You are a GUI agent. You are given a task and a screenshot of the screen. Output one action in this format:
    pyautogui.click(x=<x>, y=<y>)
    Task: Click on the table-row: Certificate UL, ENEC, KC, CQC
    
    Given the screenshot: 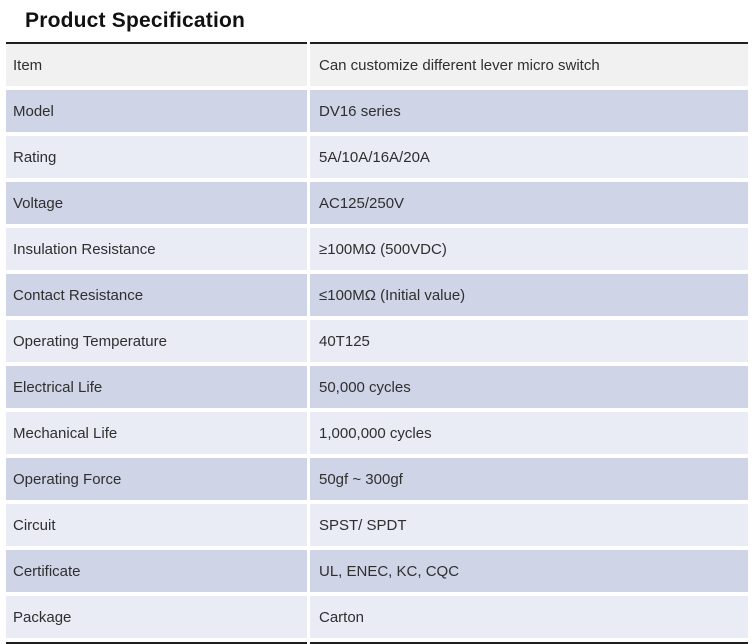 What is the action you would take?
    pyautogui.click(x=377, y=571)
    